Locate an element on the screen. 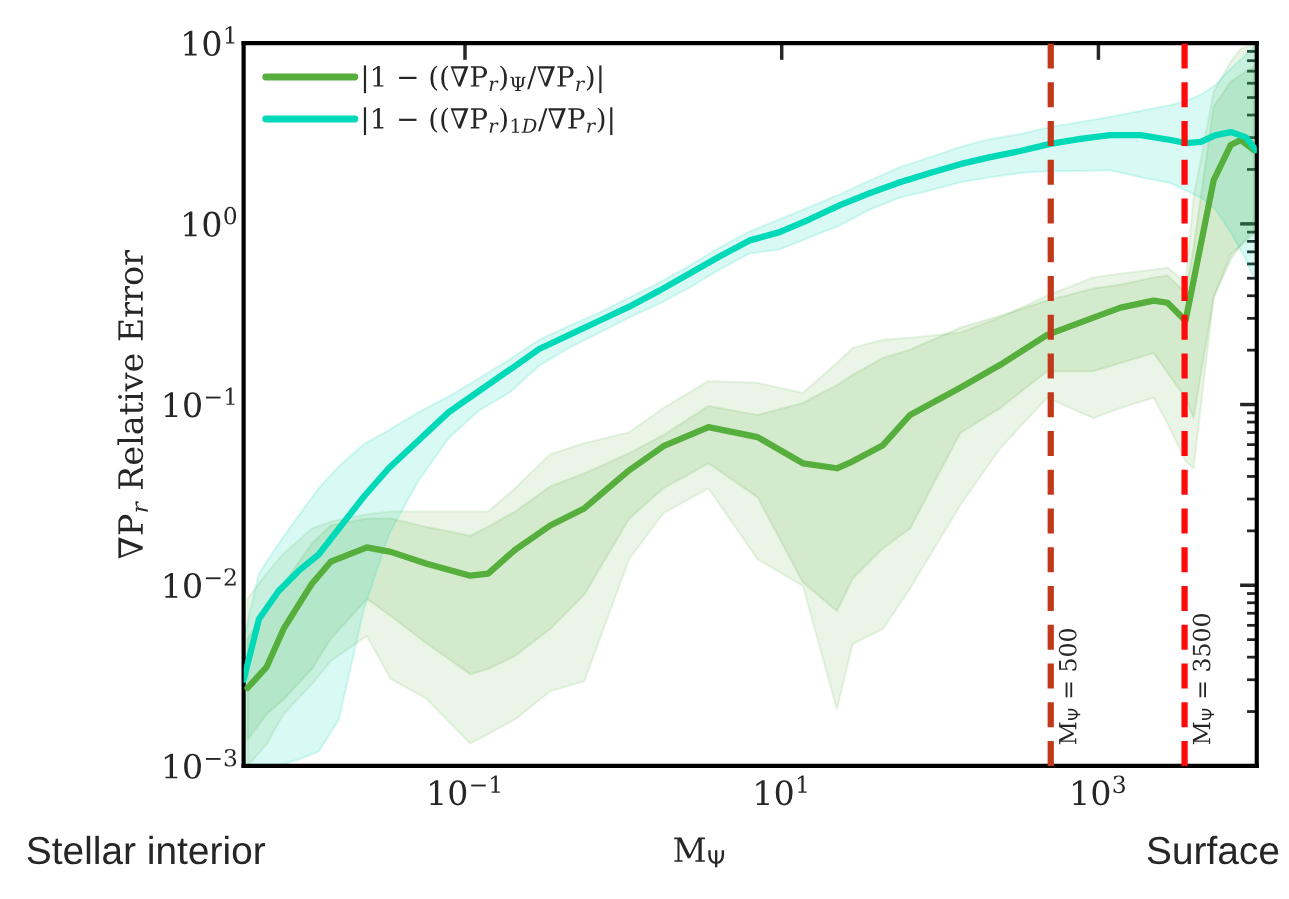 Image resolution: width=1289 pixels, height=899 pixels. x-tick-label: 10$^{3}$ is located at coordinates (1099, 790).